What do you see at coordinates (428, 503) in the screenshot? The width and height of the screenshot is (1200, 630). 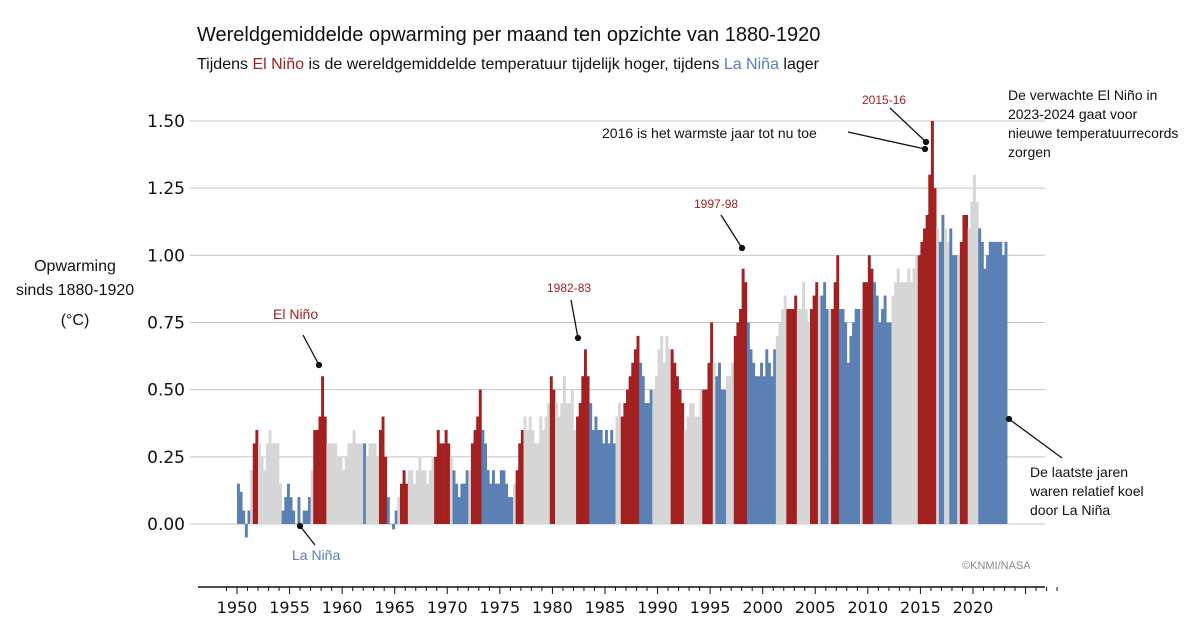 I see `bar-1968-q1` at bounding box center [428, 503].